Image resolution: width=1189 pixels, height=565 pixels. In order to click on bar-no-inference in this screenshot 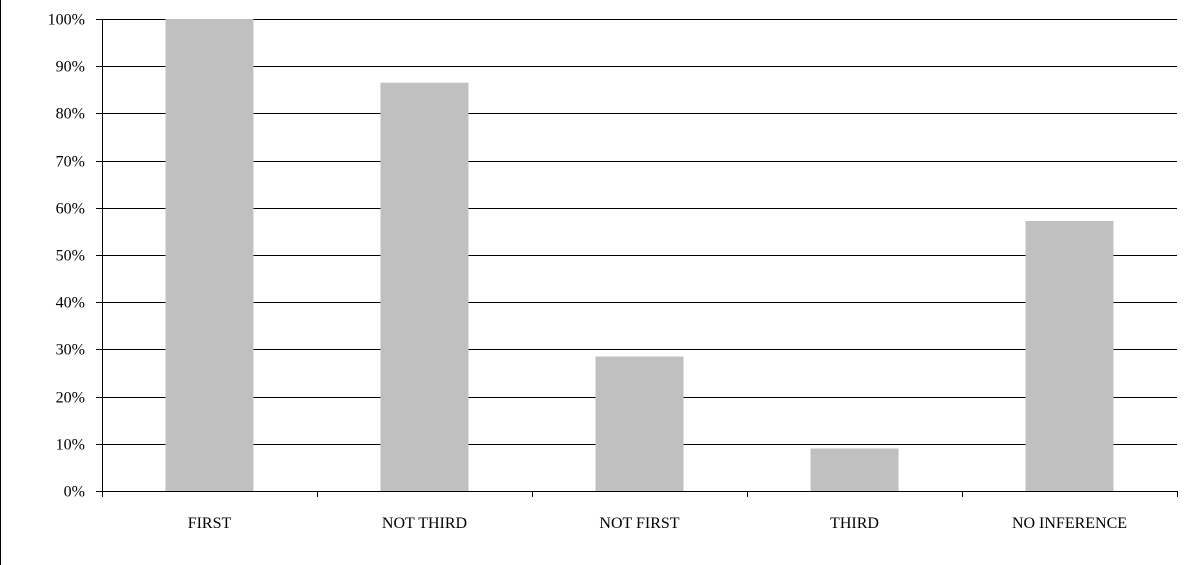, I will do `click(1069, 356)`.